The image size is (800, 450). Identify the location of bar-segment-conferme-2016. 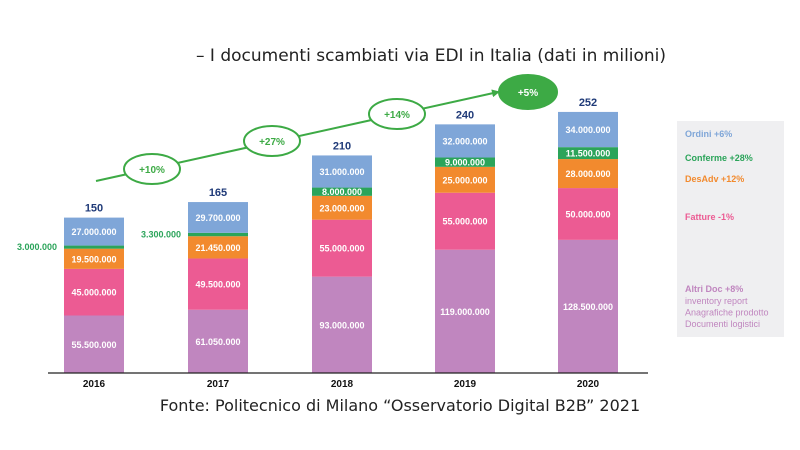
(94, 247).